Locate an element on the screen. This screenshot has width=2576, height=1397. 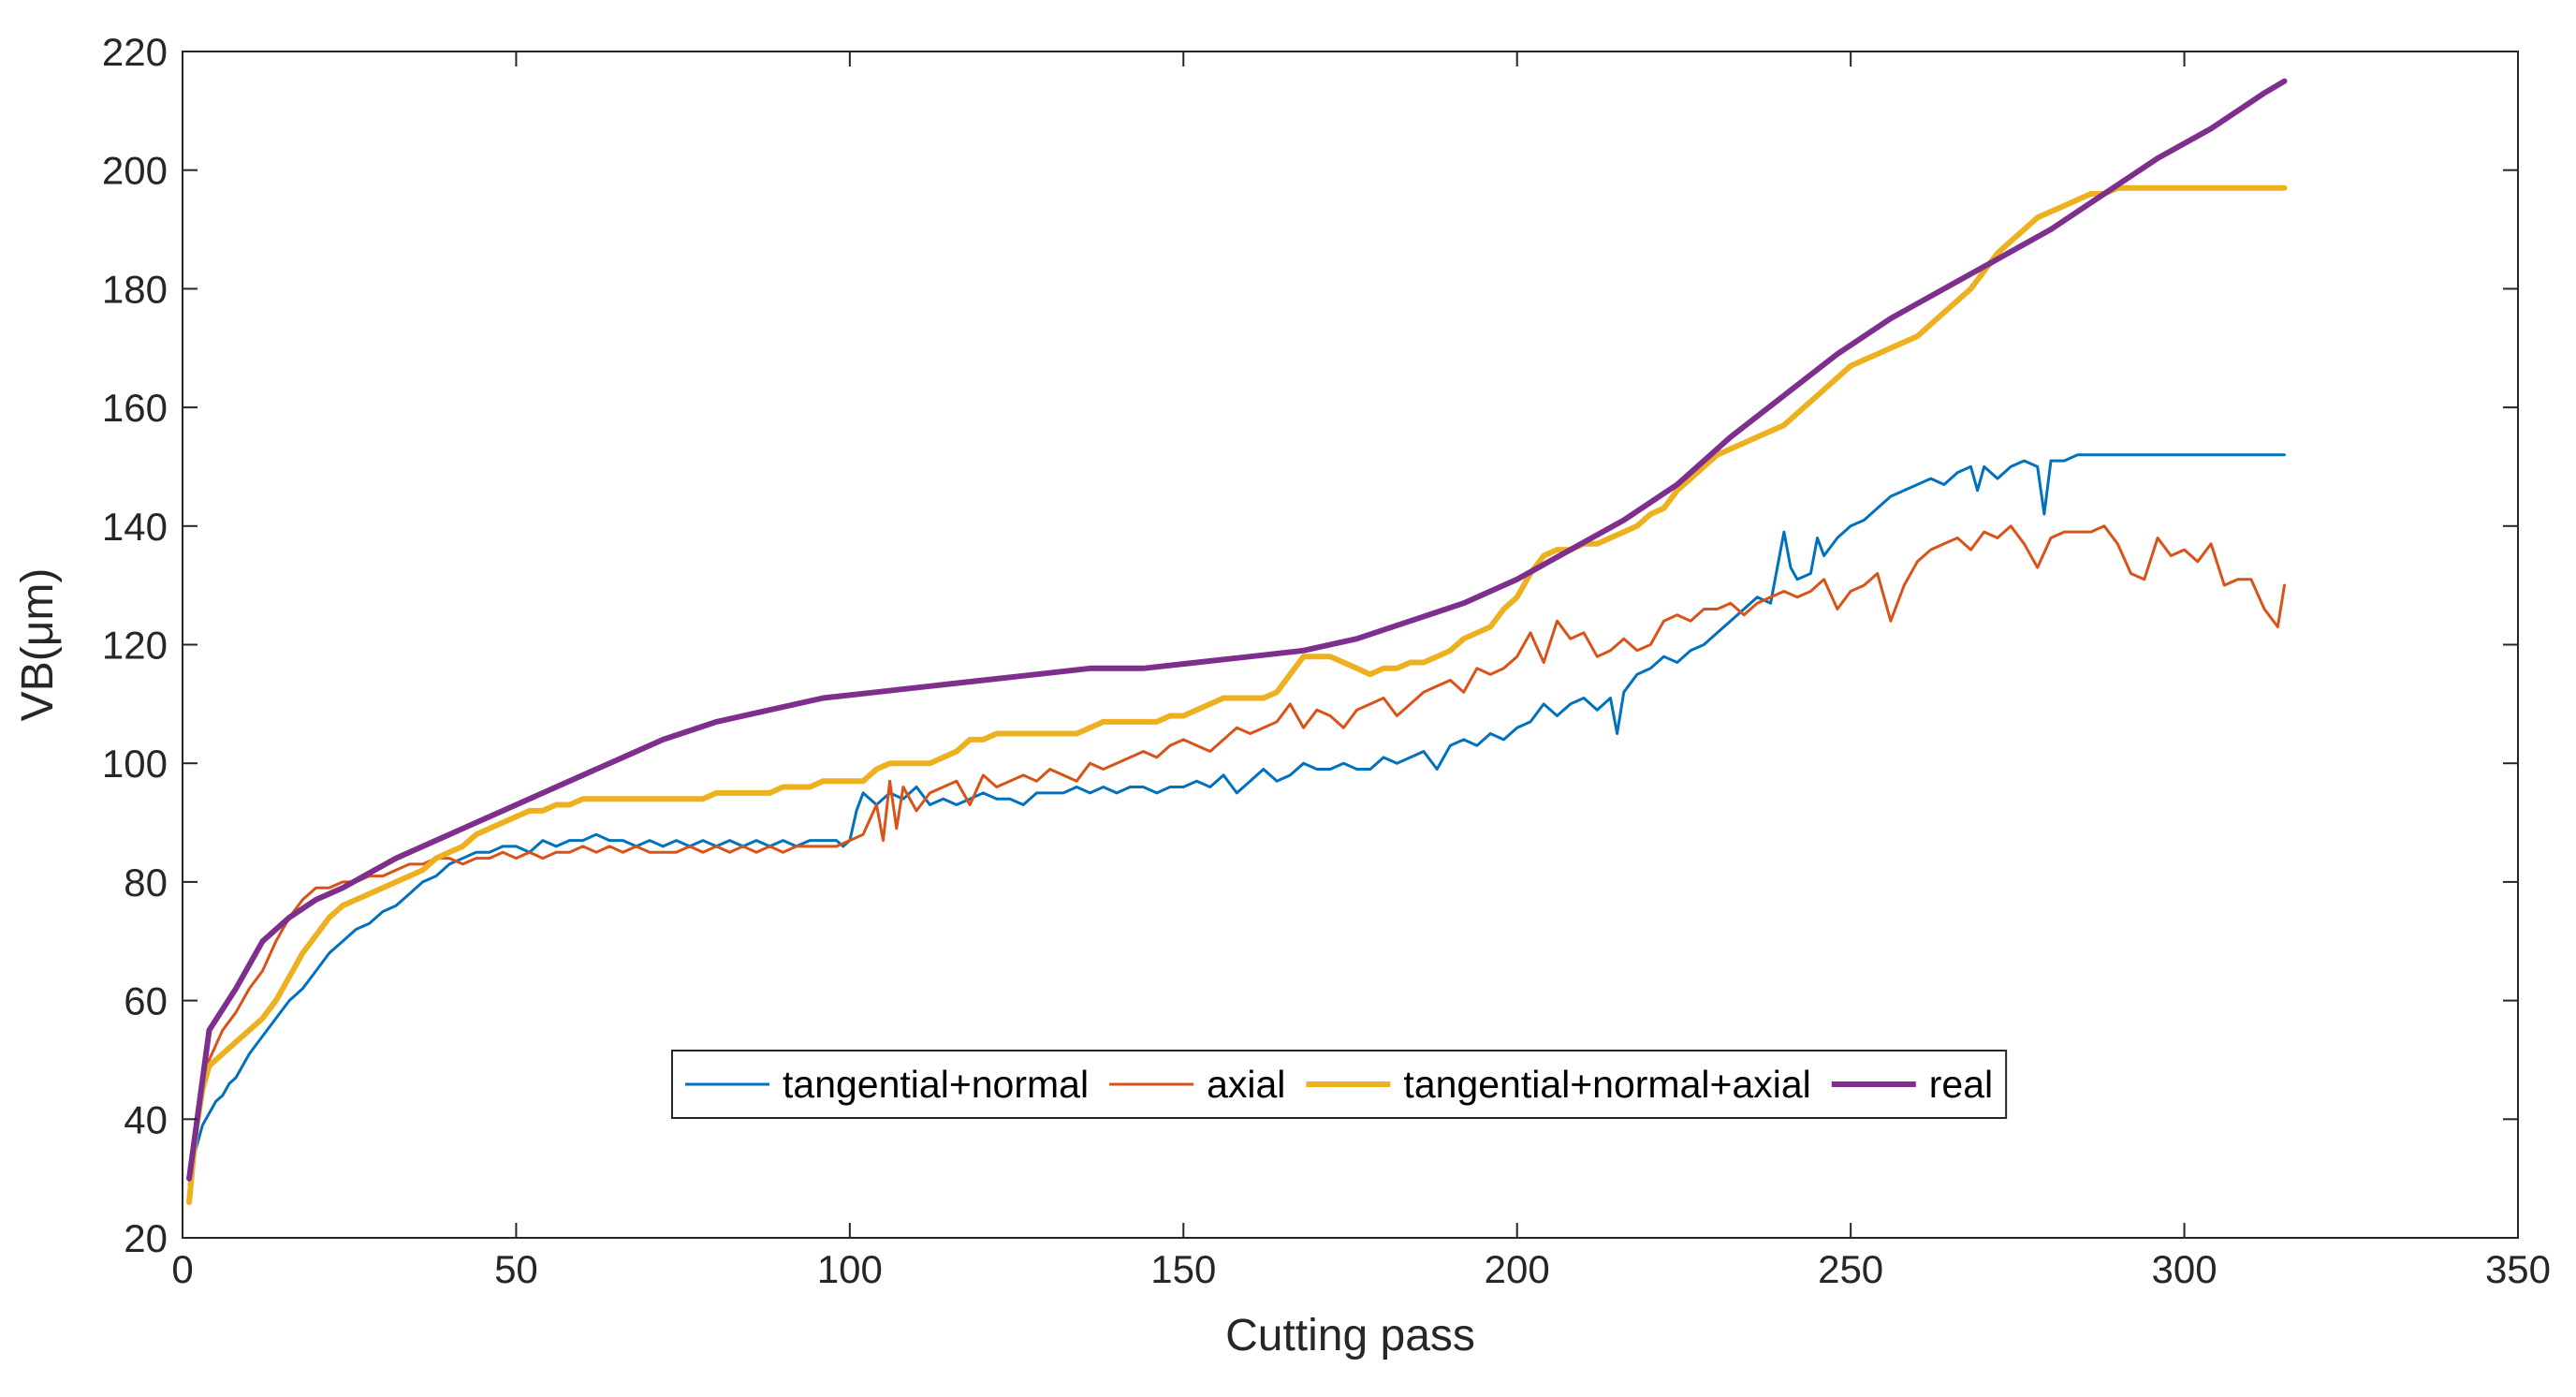
y-tick-label: 60 is located at coordinates (146, 1001).